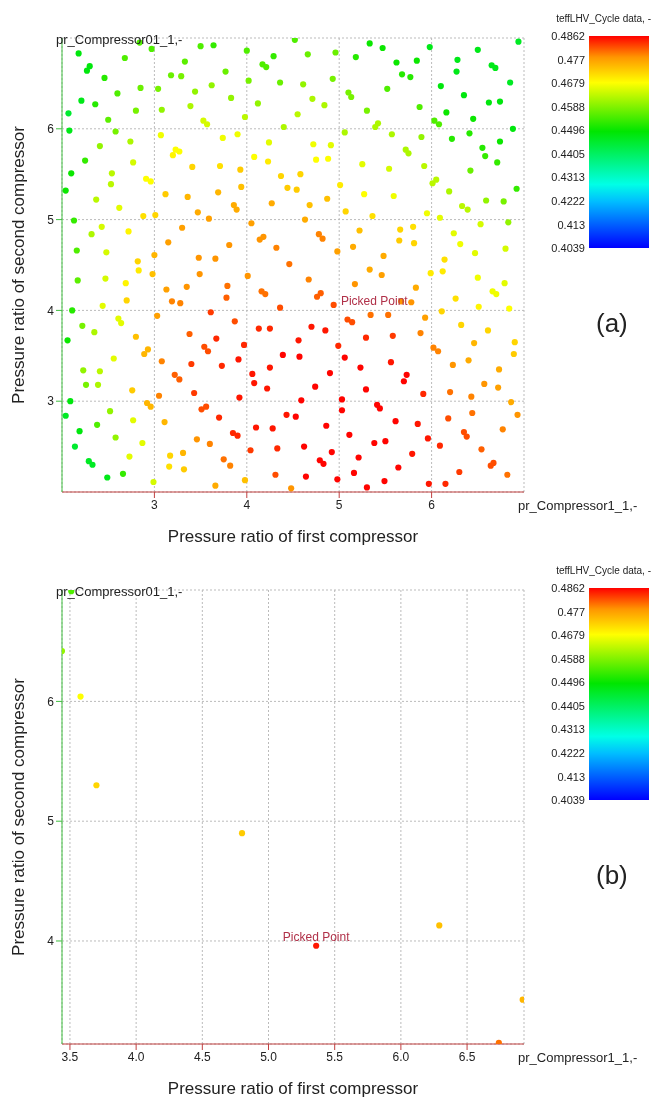  What do you see at coordinates (335, 1056) in the screenshot?
I see `x-tick-label: 5.5` at bounding box center [335, 1056].